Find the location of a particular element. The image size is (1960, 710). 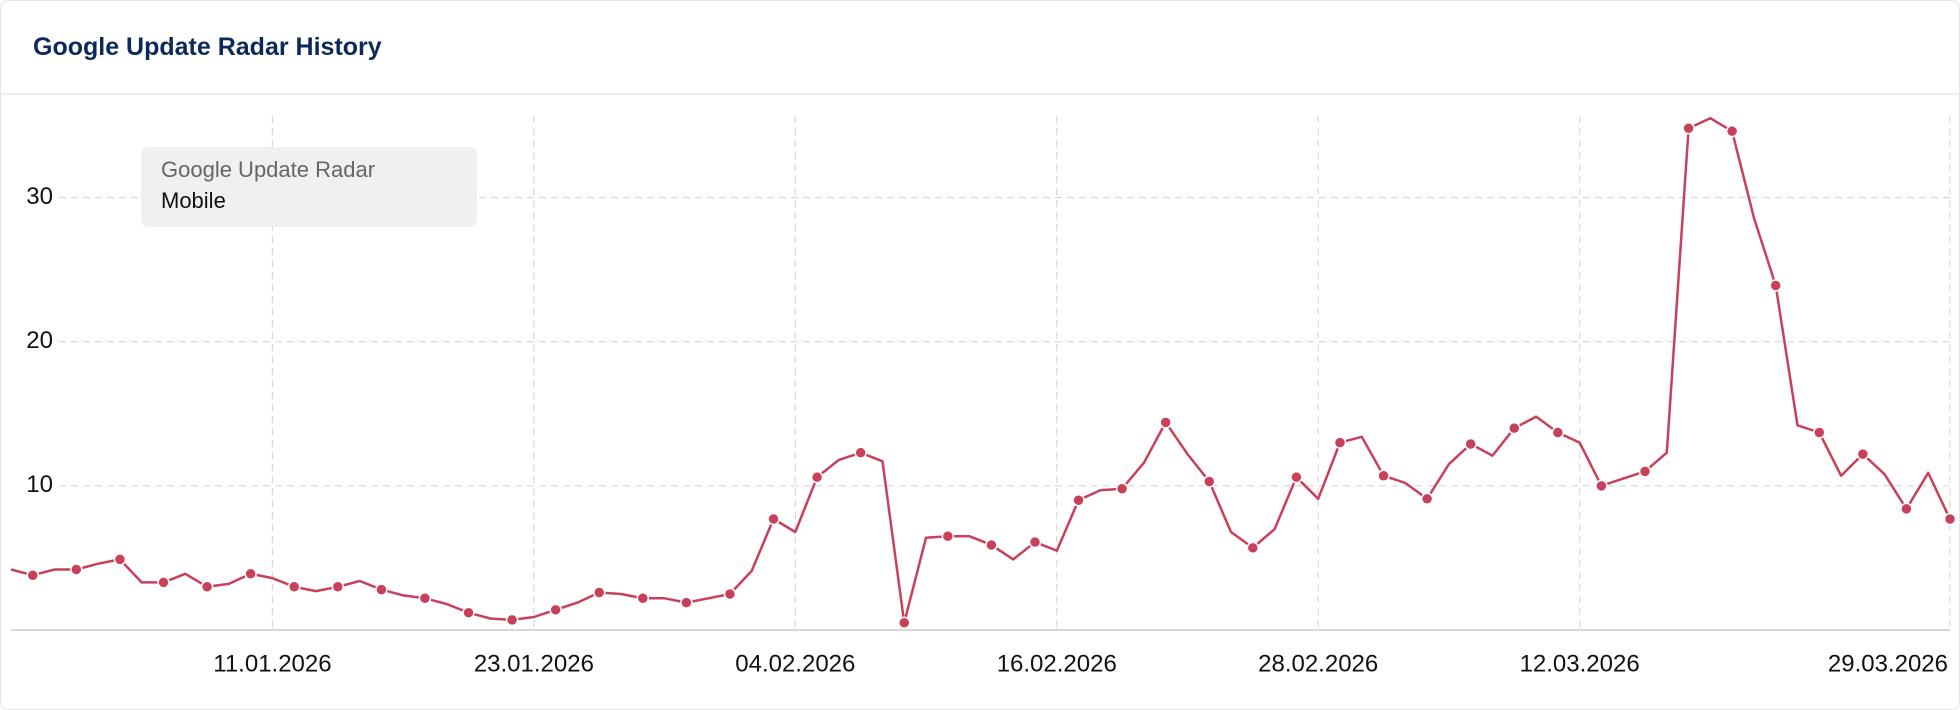

card-title: Google Update Radar History is located at coordinates (207, 47).